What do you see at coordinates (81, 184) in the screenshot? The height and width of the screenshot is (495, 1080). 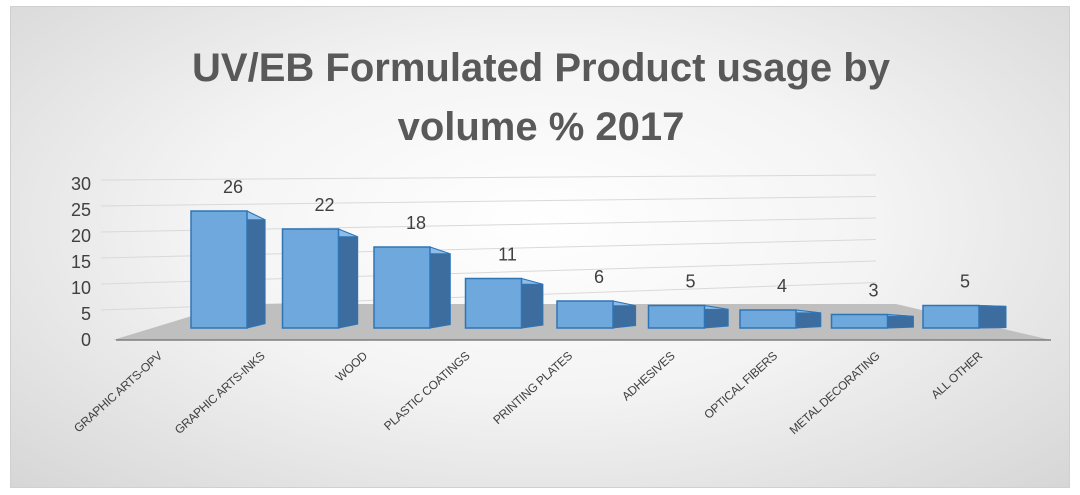 I see `y-tick-label: 30` at bounding box center [81, 184].